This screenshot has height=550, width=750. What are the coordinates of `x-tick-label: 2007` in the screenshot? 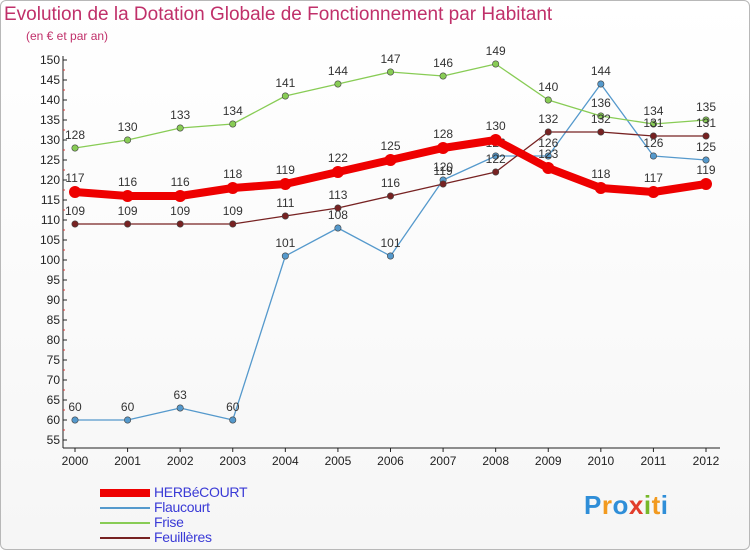 It's located at (443, 461).